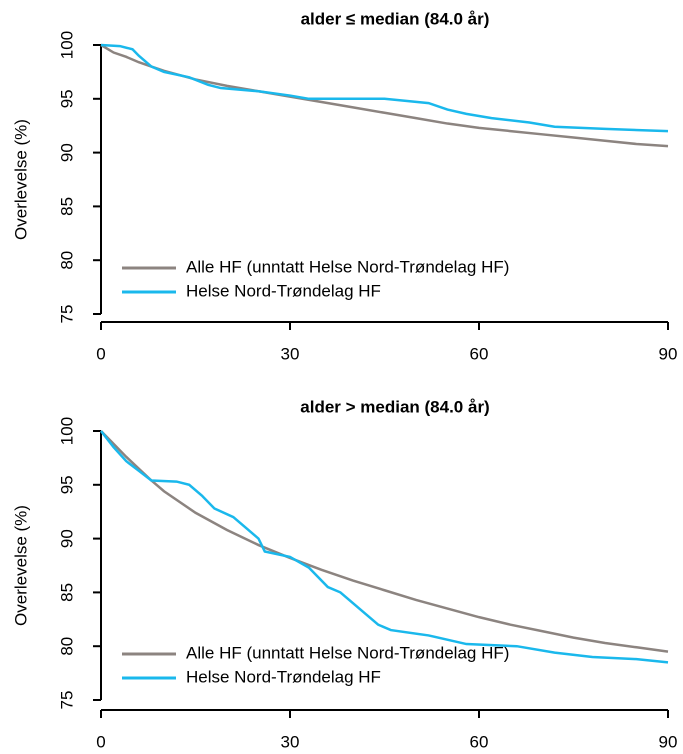 This screenshot has height=754, width=683. Describe the element at coordinates (395, 18) in the screenshot. I see `chart-title: alder ≤ median (84.0 år)` at that location.